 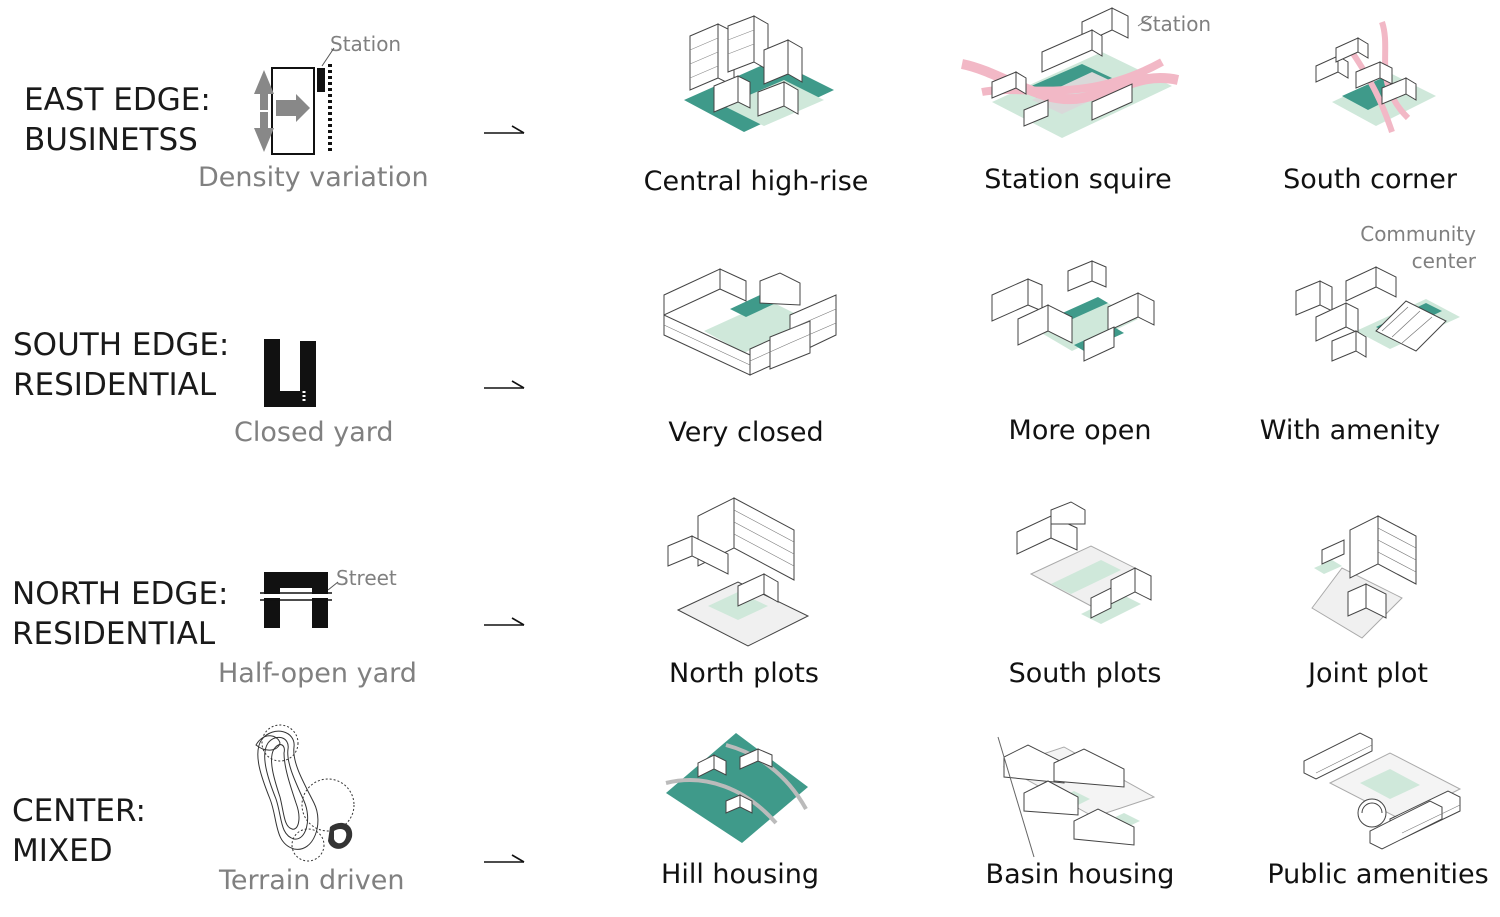 What do you see at coordinates (299, 600) in the screenshot?
I see `half-open-yard-icon` at bounding box center [299, 600].